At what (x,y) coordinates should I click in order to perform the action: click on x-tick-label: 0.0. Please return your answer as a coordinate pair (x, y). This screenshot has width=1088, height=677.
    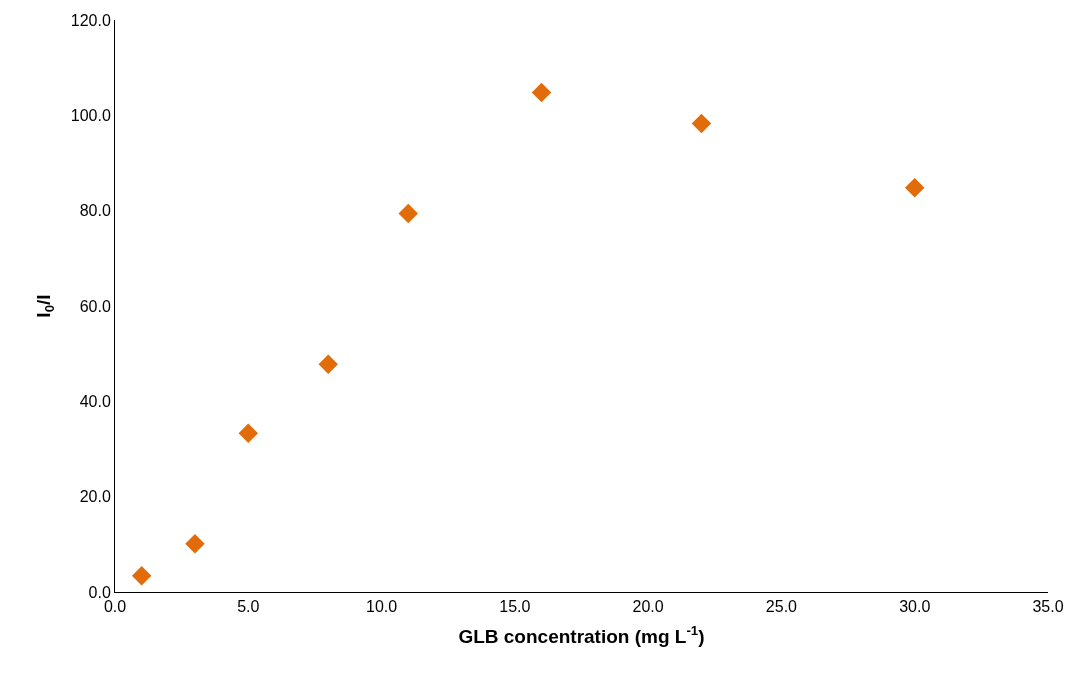
    Looking at the image, I should click on (115, 607).